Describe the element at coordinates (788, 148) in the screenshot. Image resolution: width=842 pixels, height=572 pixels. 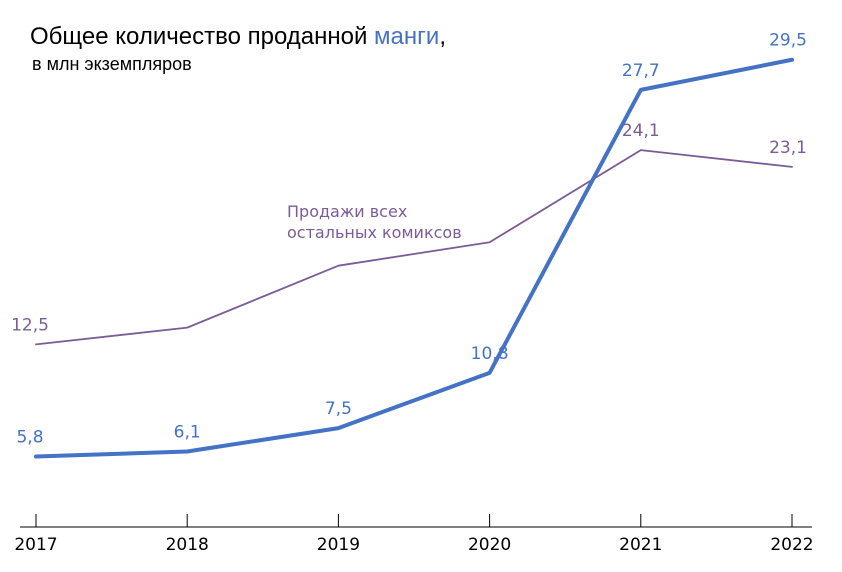
I see `other-data-label: 23,1` at that location.